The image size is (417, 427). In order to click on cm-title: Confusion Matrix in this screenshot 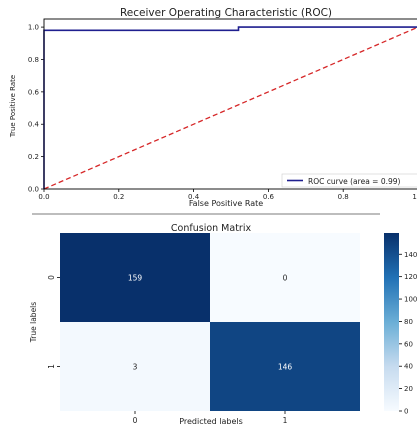, I will do `click(211, 228)`.